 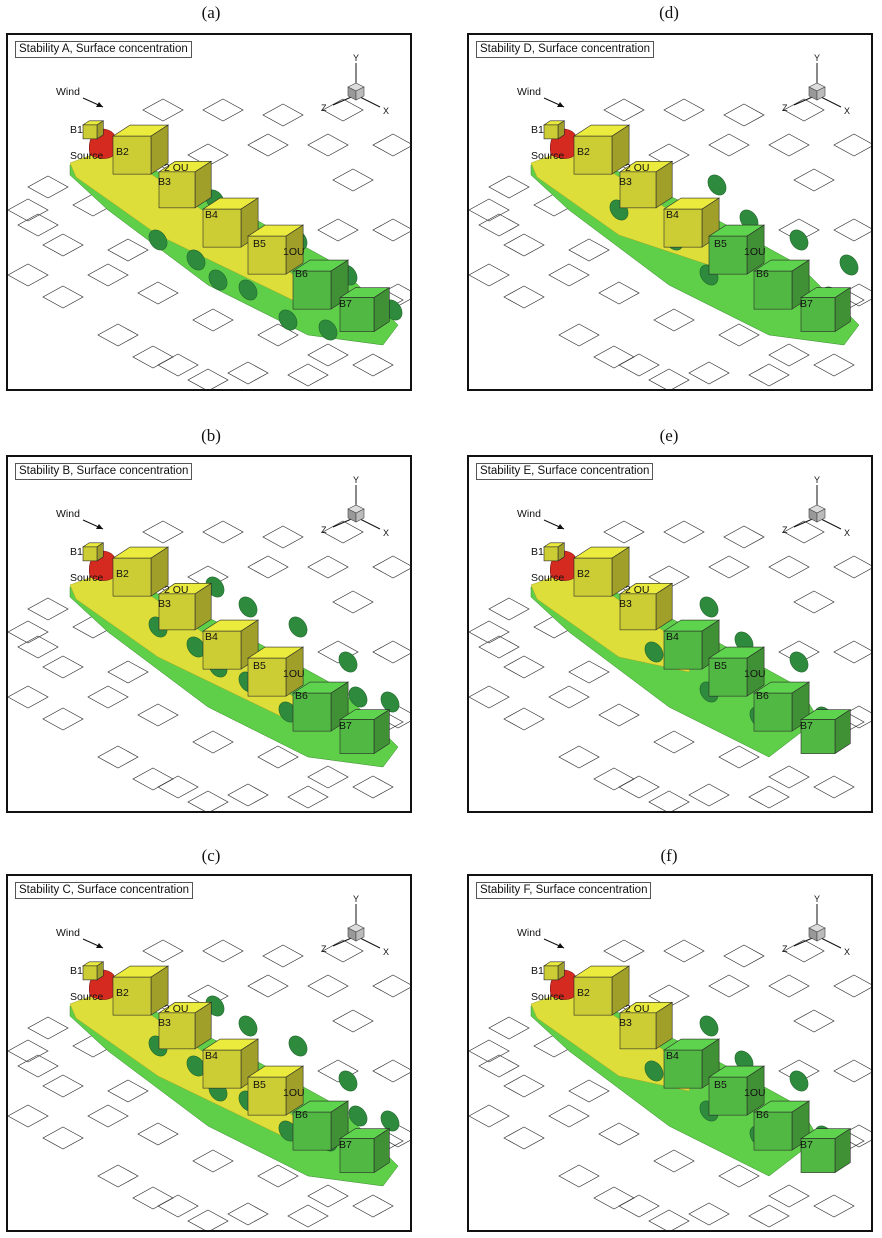 I want to click on source-label: Source, so click(x=86, y=997).